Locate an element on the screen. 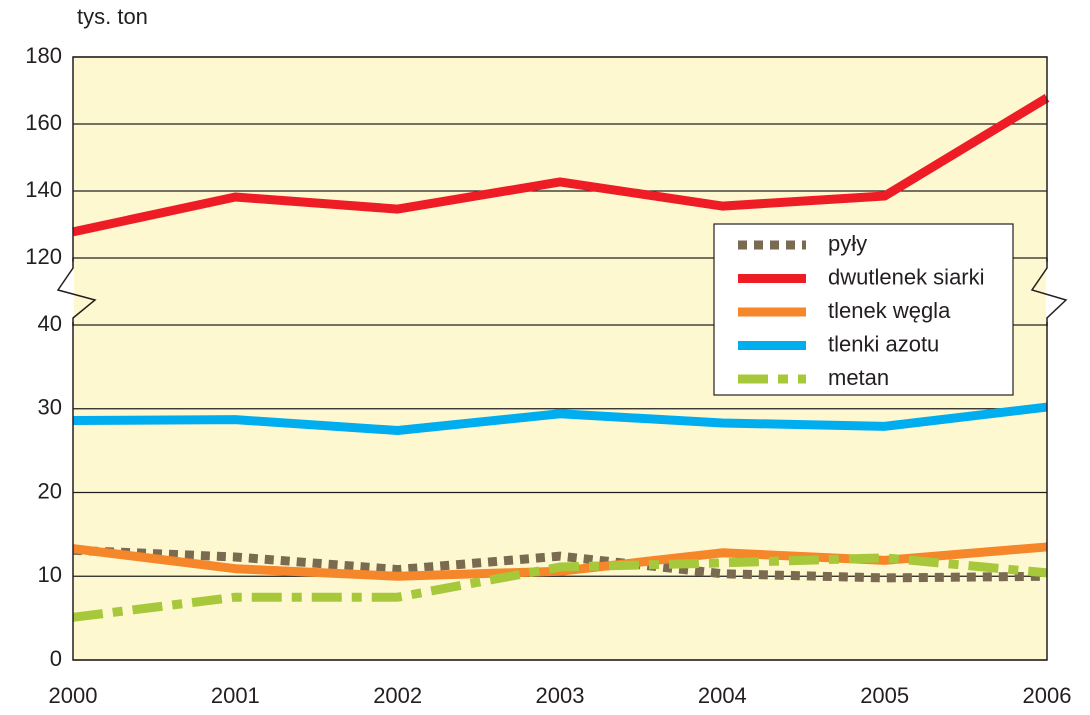 This screenshot has height=715, width=1090. legend-label: metan is located at coordinates (858, 377).